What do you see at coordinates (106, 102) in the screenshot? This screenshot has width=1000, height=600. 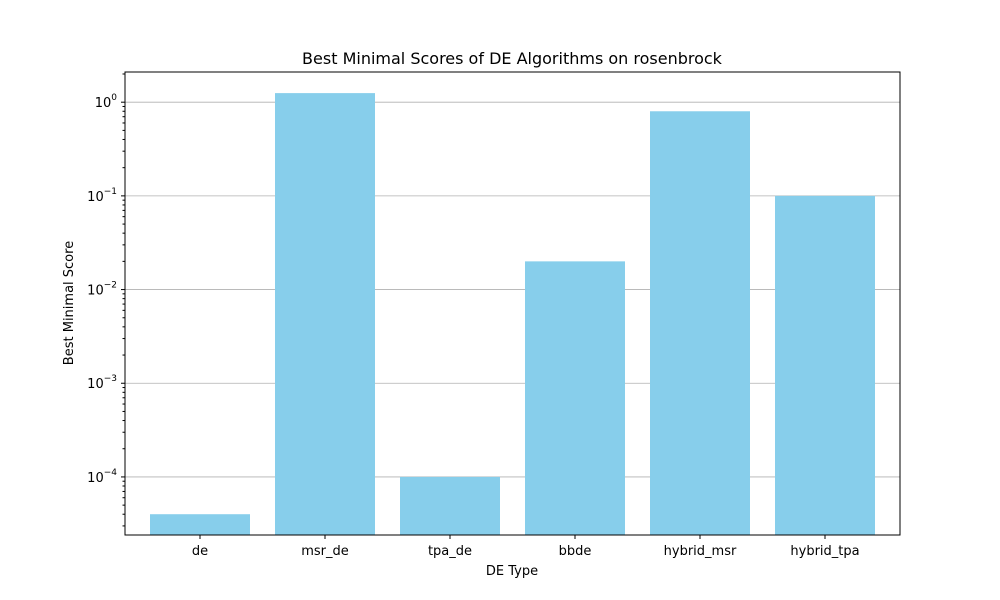 I see `y-tick-label: 10⁰` at bounding box center [106, 102].